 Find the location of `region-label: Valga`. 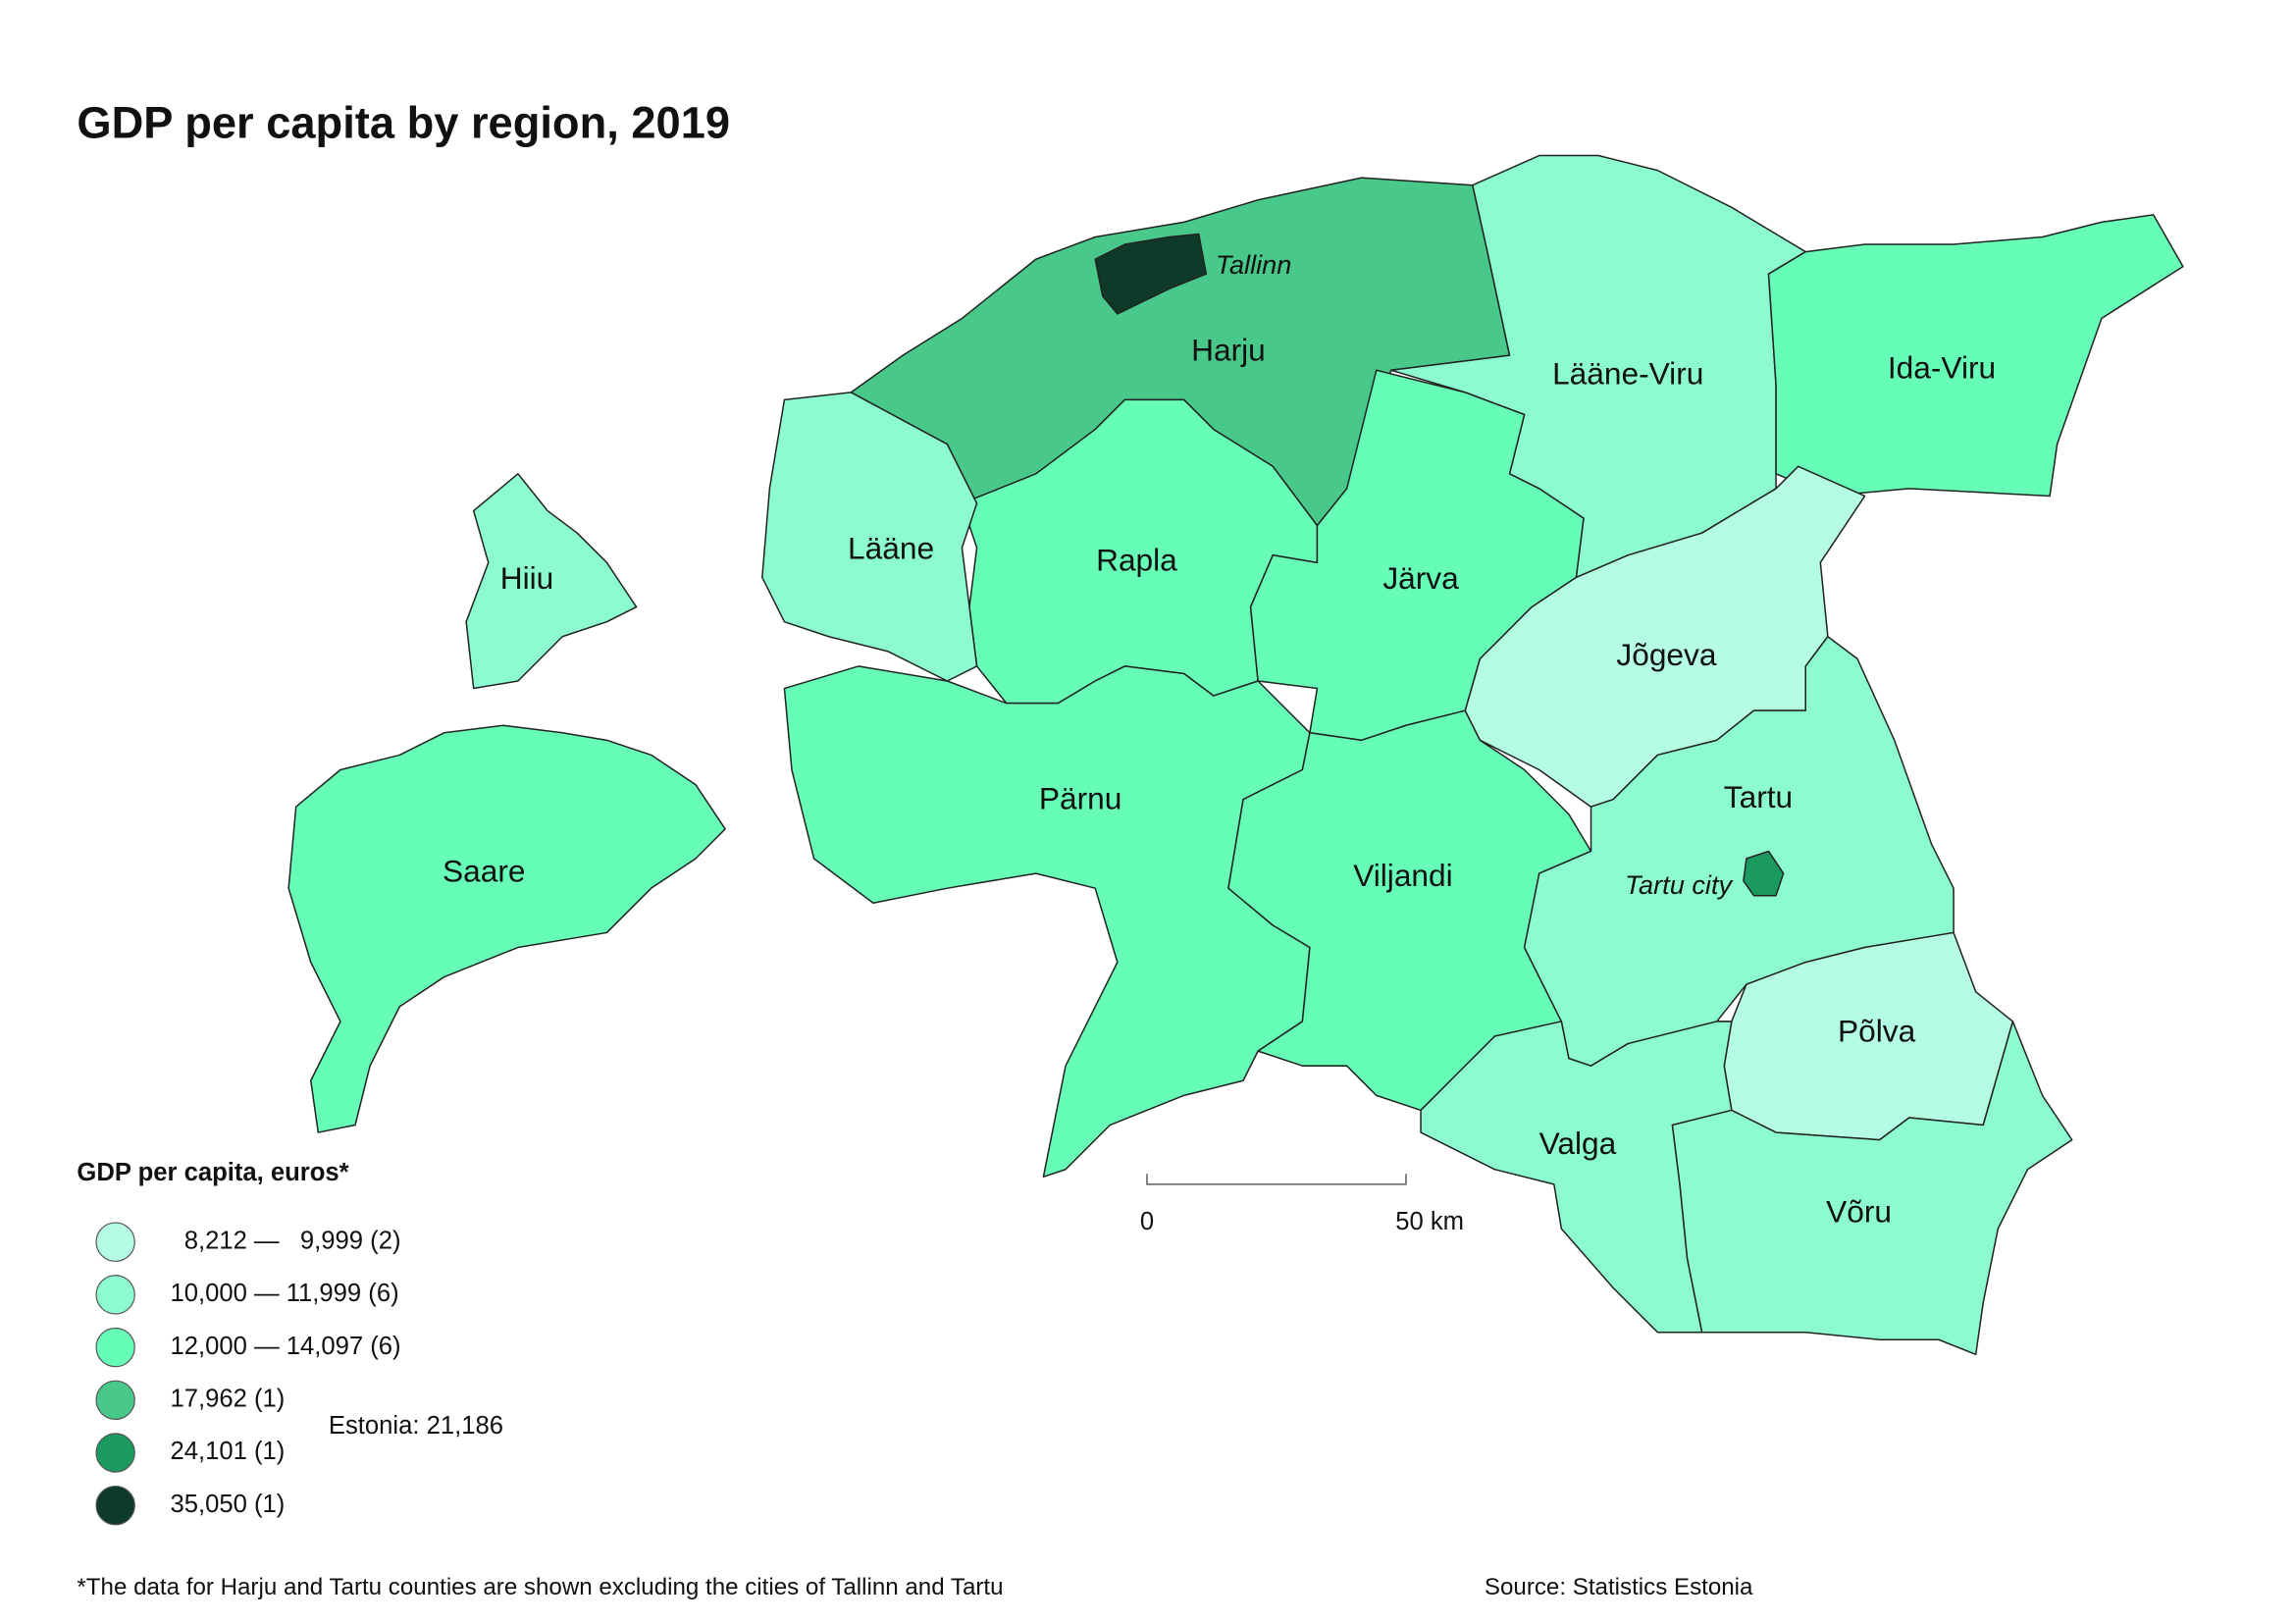

region-label: Valga is located at coordinates (1578, 1143).